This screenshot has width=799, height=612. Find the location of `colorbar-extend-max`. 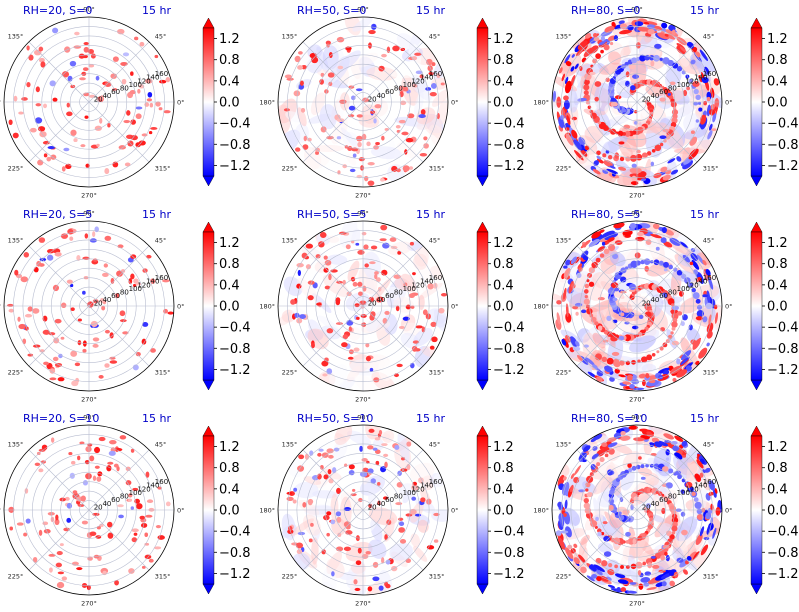

colorbar-extend-max is located at coordinates (482, 23).